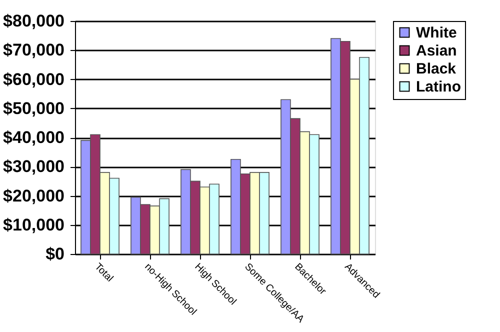 Image resolution: width=500 pixels, height=332 pixels. What do you see at coordinates (33, 79) in the screenshot?
I see `y-tick-label: $60,000` at bounding box center [33, 79].